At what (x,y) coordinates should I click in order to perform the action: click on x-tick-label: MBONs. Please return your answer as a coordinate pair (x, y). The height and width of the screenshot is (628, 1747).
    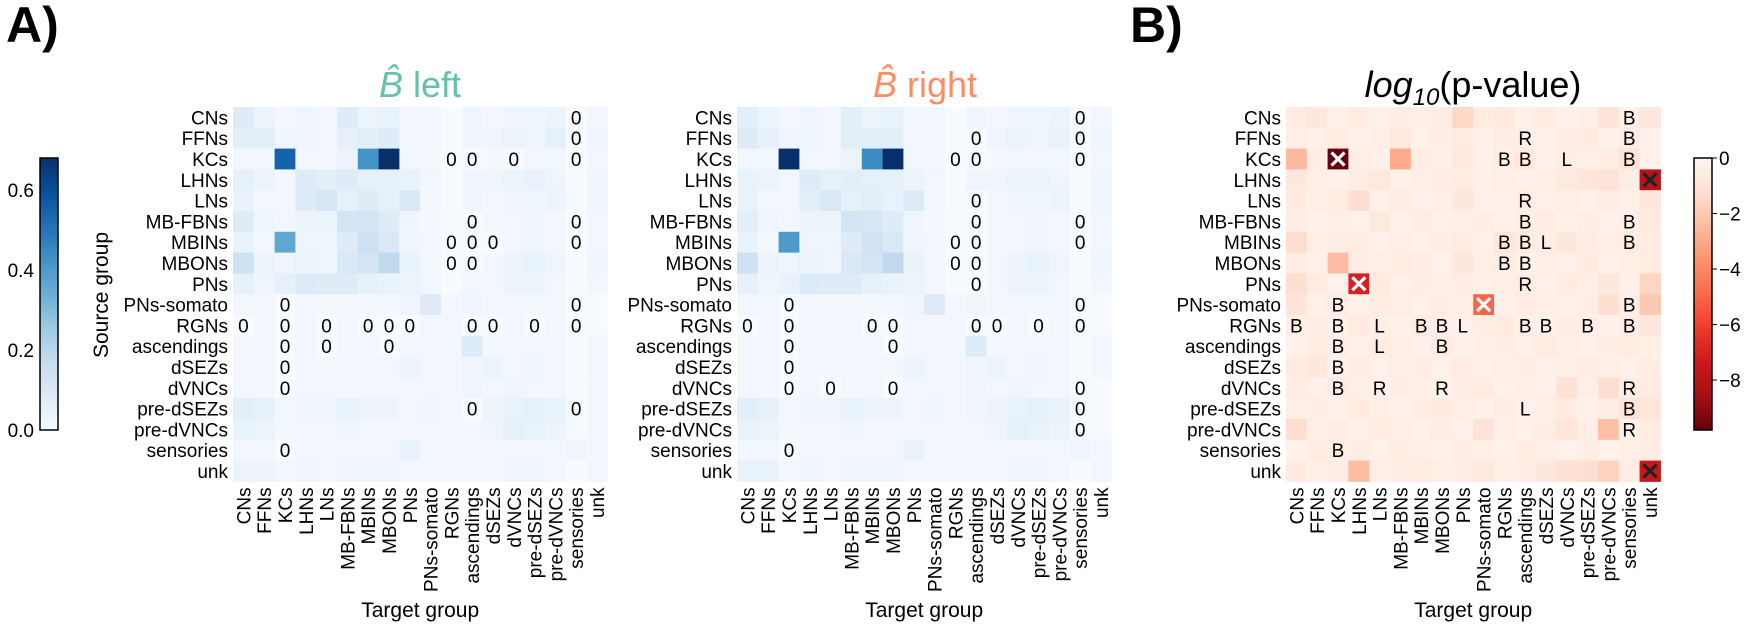
    Looking at the image, I should click on (390, 520).